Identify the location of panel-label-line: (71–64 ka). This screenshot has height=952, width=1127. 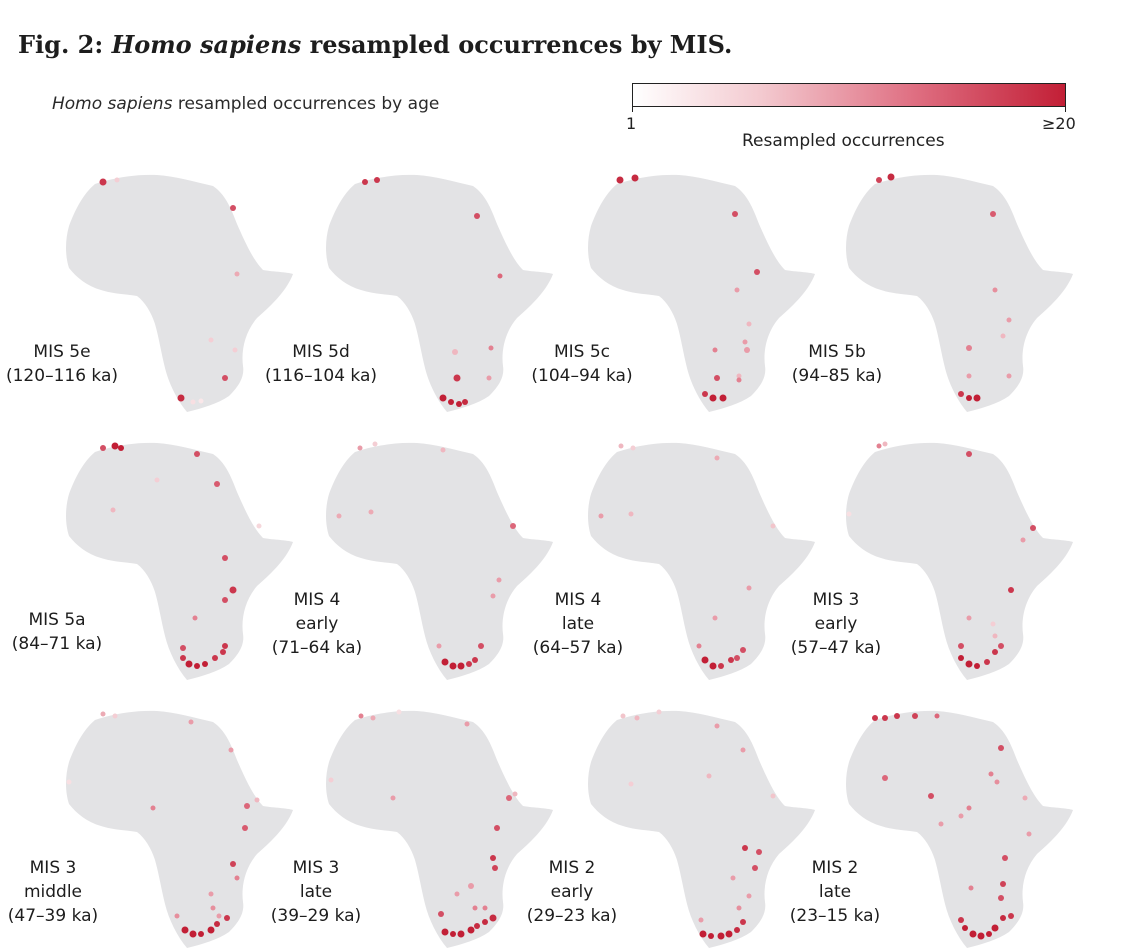
(317, 648).